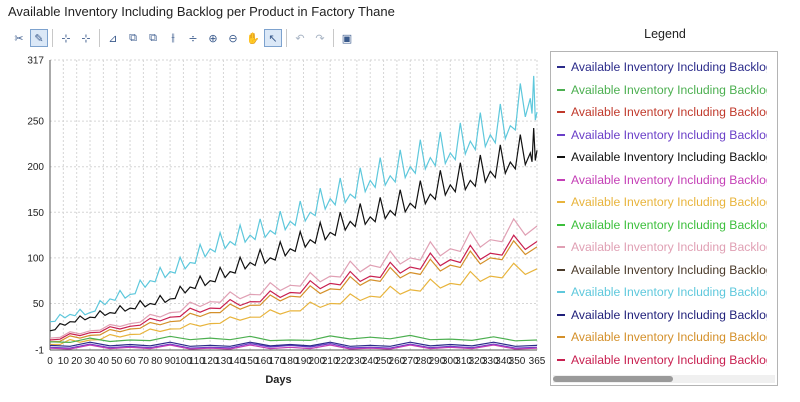  I want to click on zoom-in-icon: ⊕, so click(213, 38).